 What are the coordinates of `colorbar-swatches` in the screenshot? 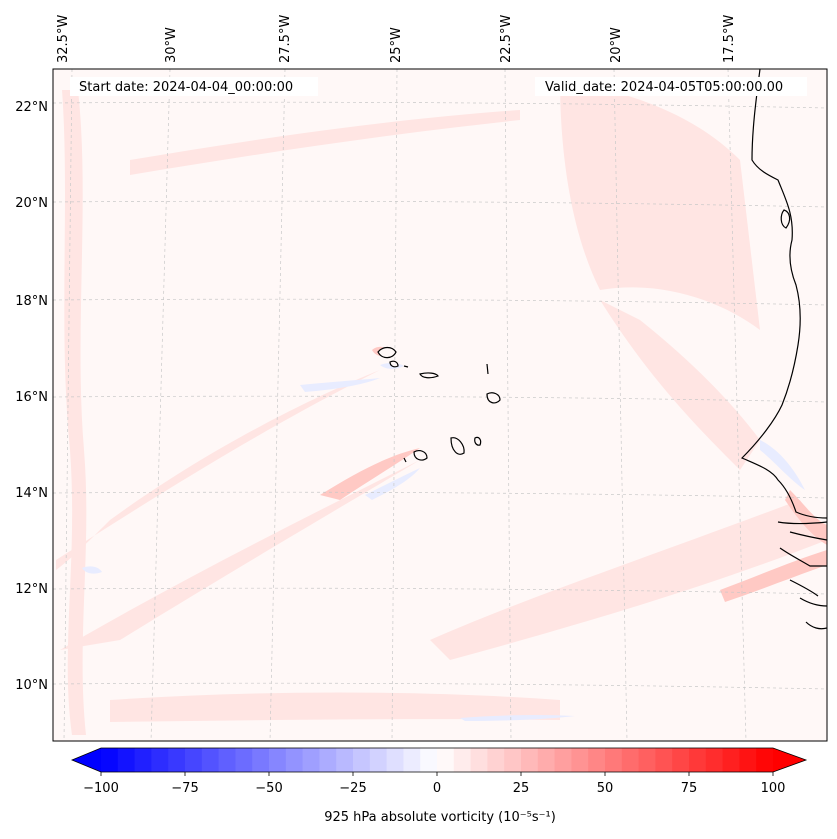 It's located at (437, 760).